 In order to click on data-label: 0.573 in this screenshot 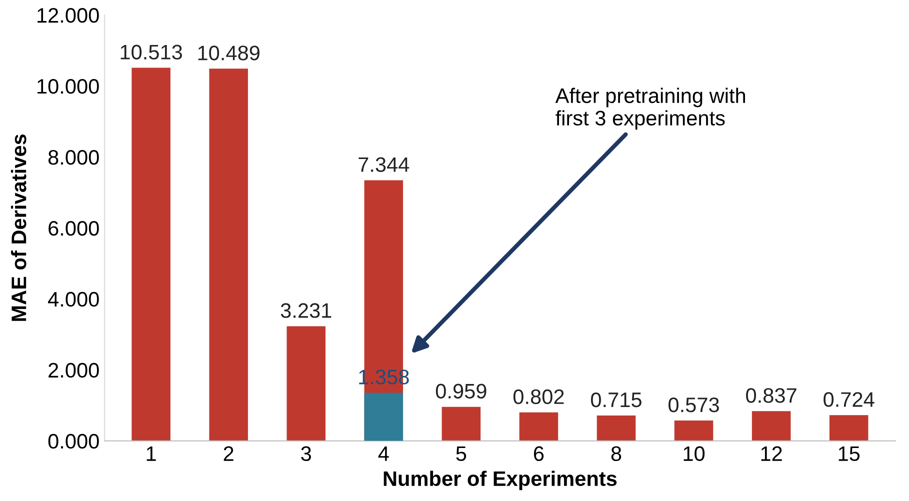, I will do `click(693, 405)`.